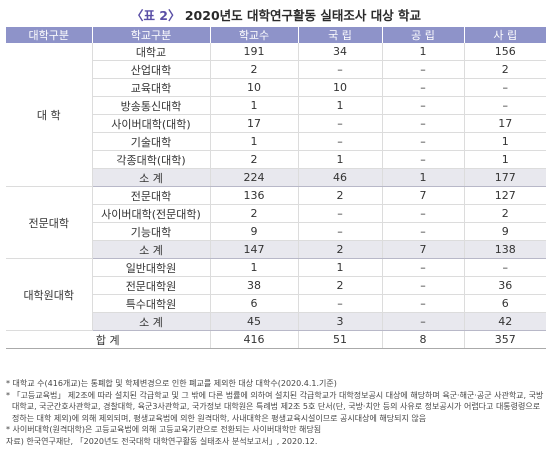 Image resolution: width=552 pixels, height=460 pixels. Describe the element at coordinates (504, 123) in the screenshot. I see `private-cell: 17` at that location.